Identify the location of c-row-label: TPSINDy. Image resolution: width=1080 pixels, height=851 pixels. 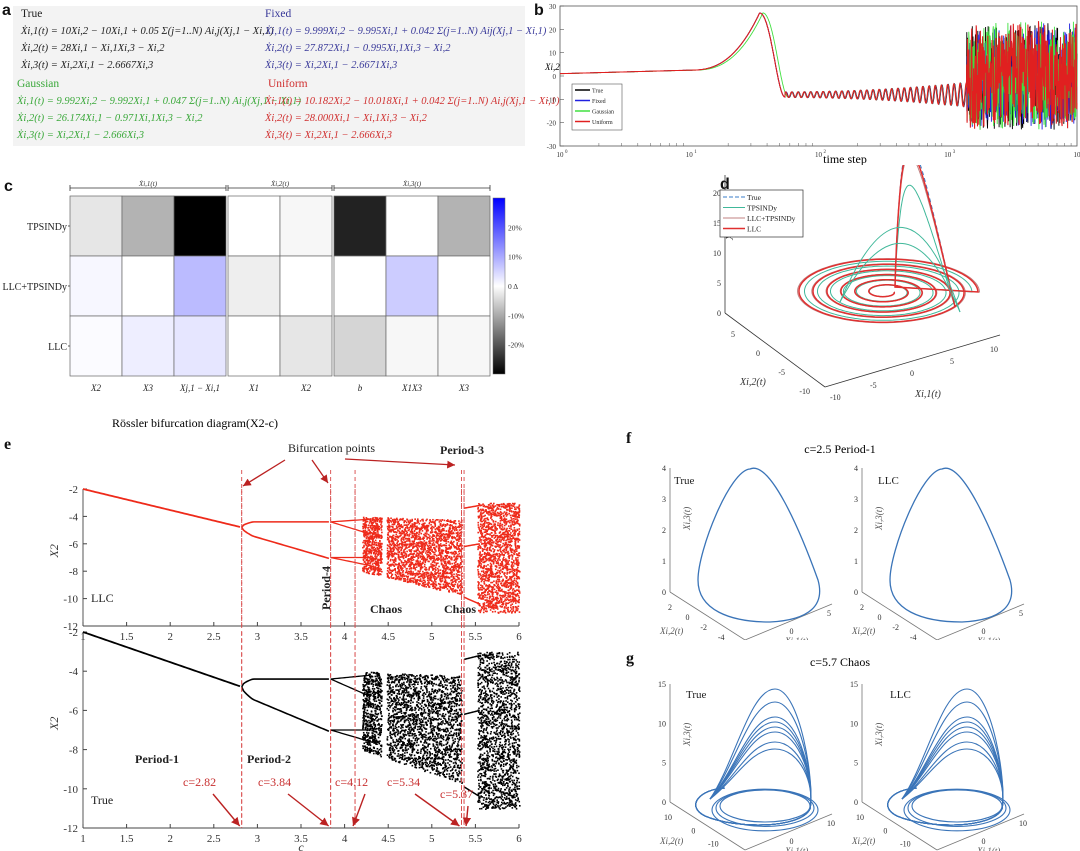
(47, 227).